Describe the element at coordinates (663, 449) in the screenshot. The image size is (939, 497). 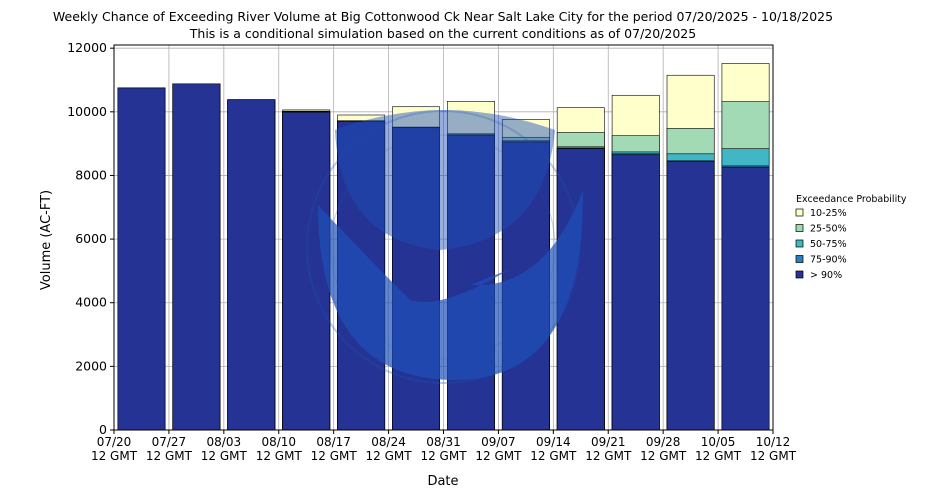
I see `x-tick-label: 09/28 12 GMT` at that location.